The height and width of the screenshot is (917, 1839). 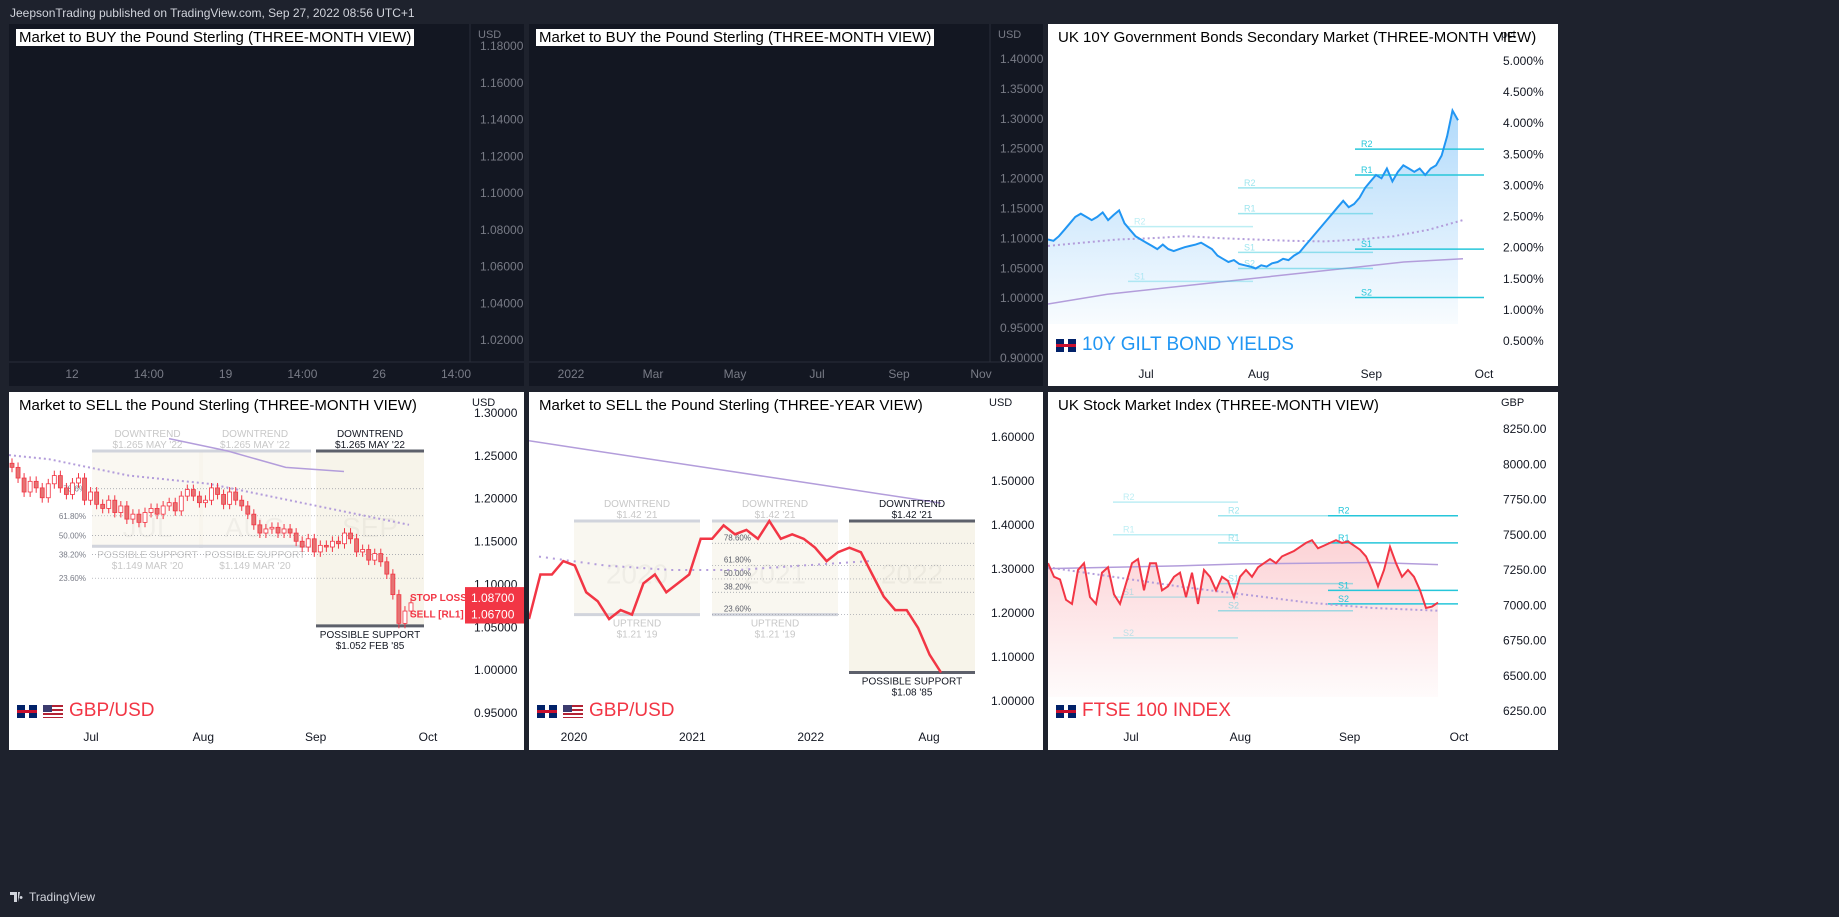 I want to click on us-flag-icon, so click(x=53, y=711).